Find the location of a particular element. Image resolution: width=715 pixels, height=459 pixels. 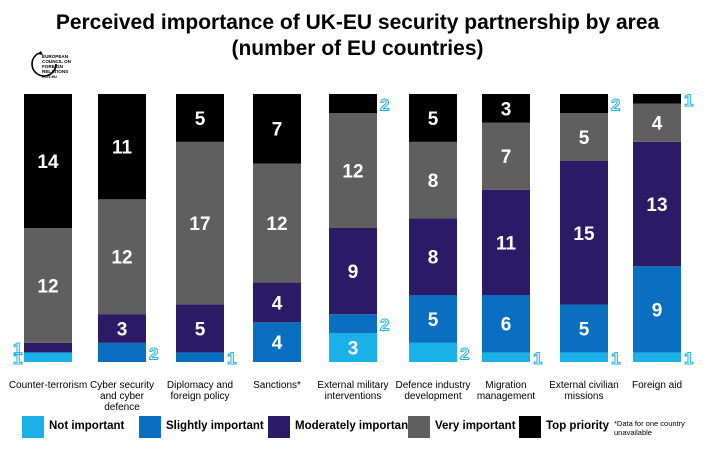

bar-segment-external-military-interventions-moderately-important is located at coordinates (353, 271).